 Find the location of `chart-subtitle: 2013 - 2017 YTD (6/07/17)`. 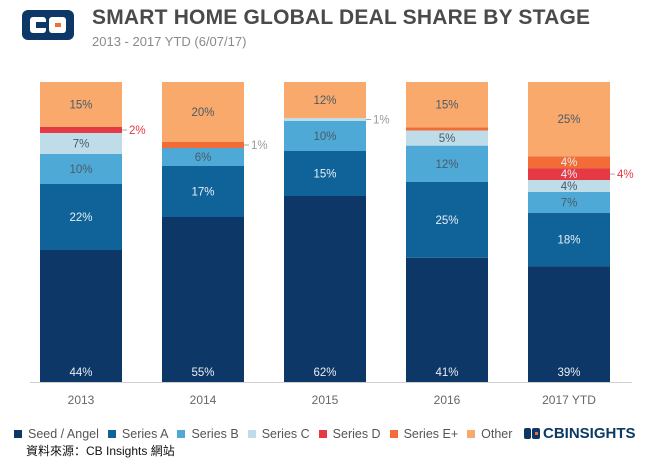

chart-subtitle: 2013 - 2017 YTD (6/07/17) is located at coordinates (169, 41).